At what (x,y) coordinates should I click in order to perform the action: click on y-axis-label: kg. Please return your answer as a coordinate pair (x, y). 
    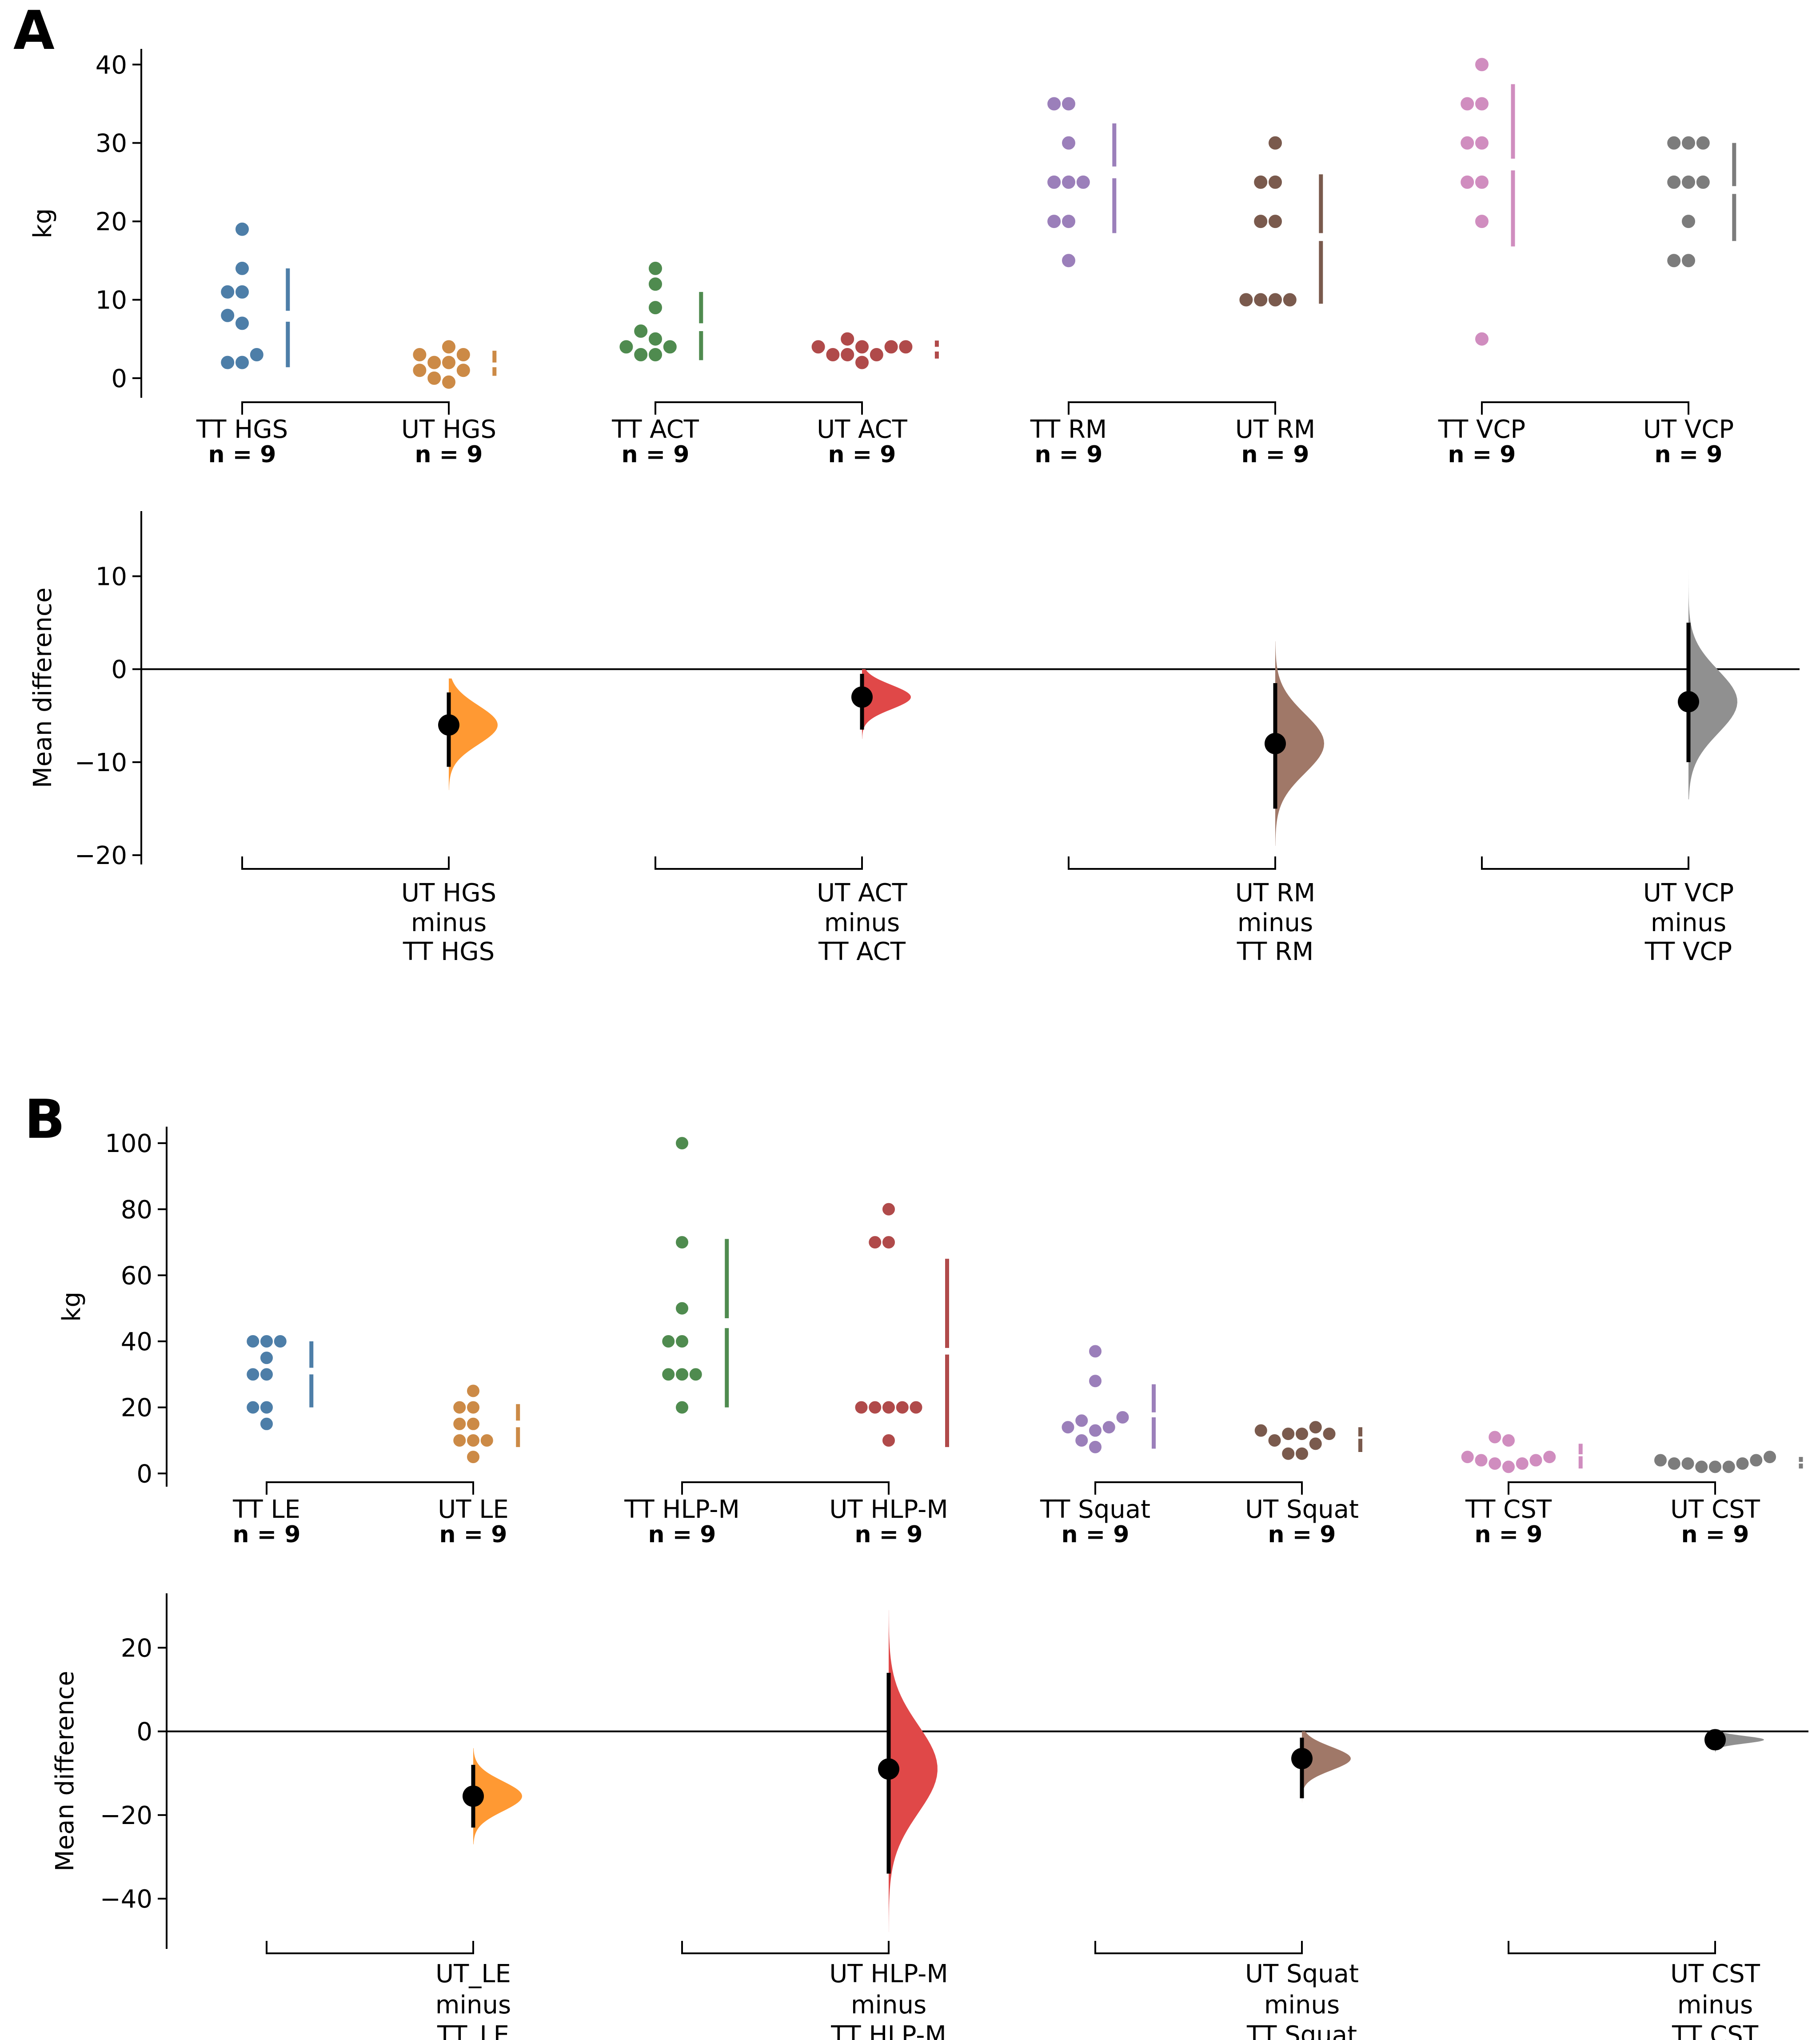
    Looking at the image, I should click on (71, 1307).